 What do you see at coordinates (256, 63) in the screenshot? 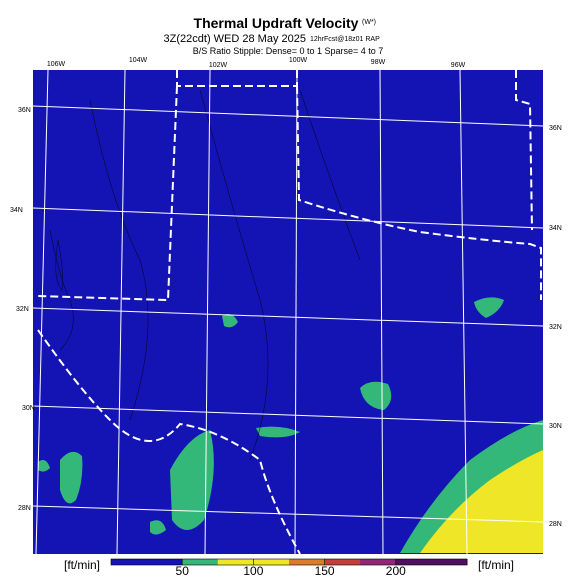
I see `lon-labels: 106W 104W 102W 100W 98W 96W` at bounding box center [256, 63].